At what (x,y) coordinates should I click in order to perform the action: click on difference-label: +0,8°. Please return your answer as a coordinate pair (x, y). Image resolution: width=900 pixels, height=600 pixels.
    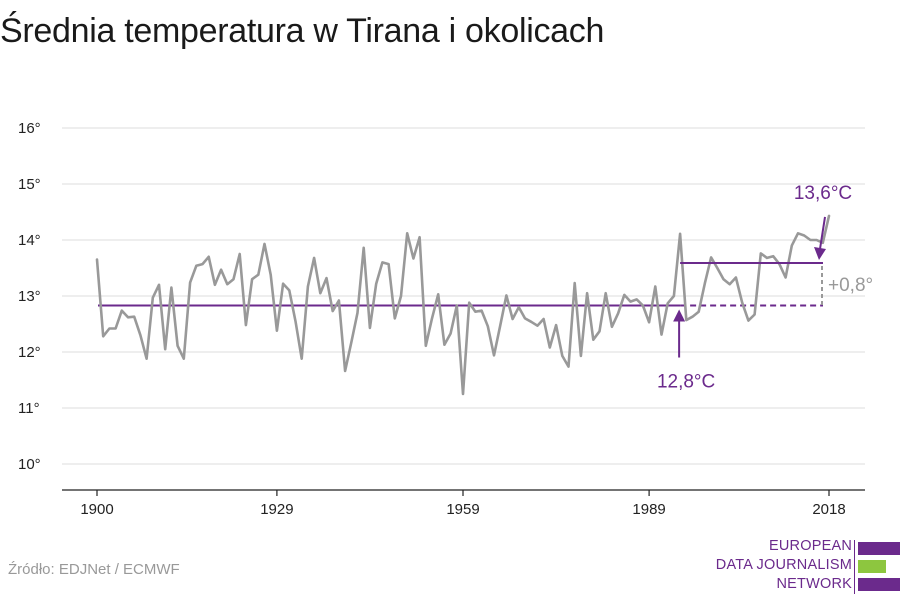
    Looking at the image, I should click on (850, 285).